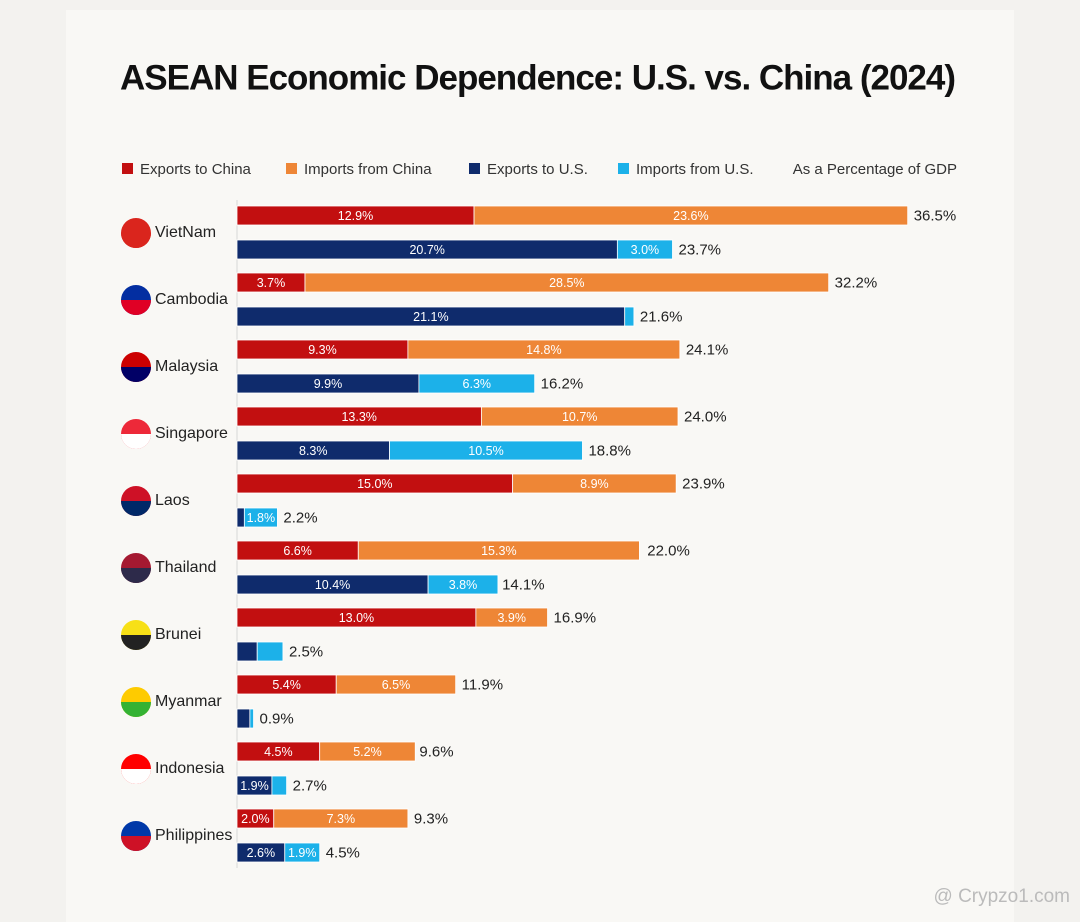 The image size is (1080, 922). Describe the element at coordinates (856, 282) in the screenshot. I see `total-label: 32.2%` at that location.